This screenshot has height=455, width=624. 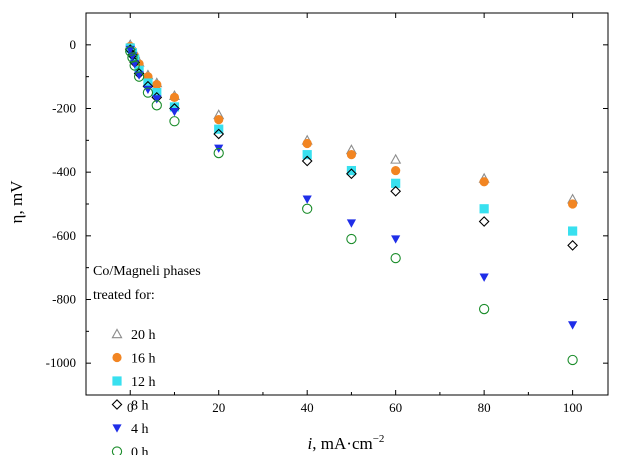 What do you see at coordinates (573, 407) in the screenshot?
I see `x-tick-label: 100` at bounding box center [573, 407].